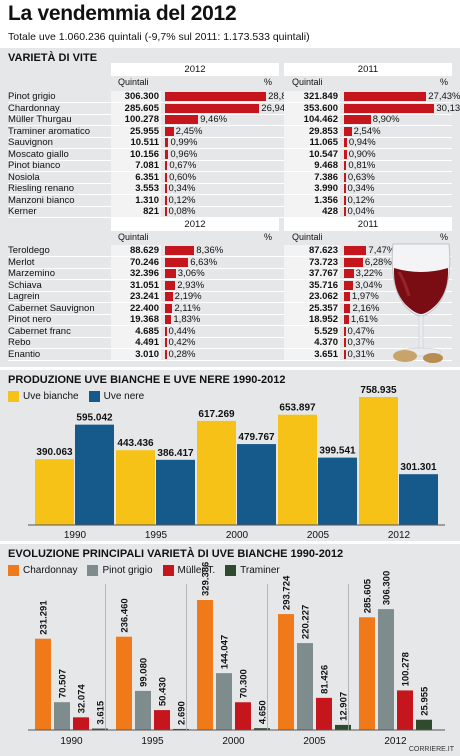 Image resolution: width=460 pixels, height=756 pixels. Describe the element at coordinates (32, 96) in the screenshot. I see `variety-name: Pinot grigio` at that location.